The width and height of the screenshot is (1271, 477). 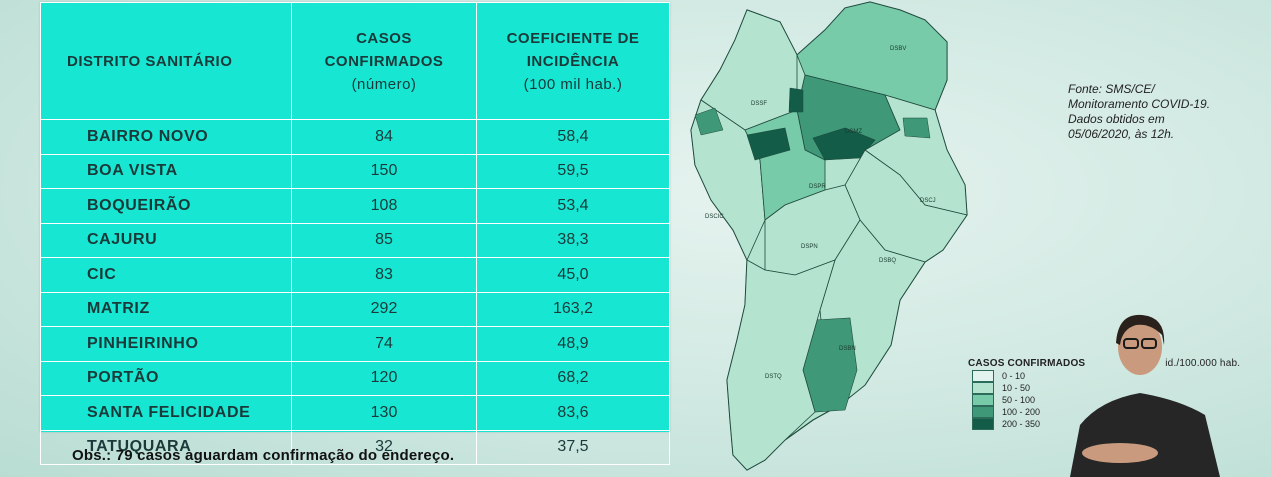 I want to click on source-line-2: Monitoramento COVID-19., so click(x=1139, y=104).